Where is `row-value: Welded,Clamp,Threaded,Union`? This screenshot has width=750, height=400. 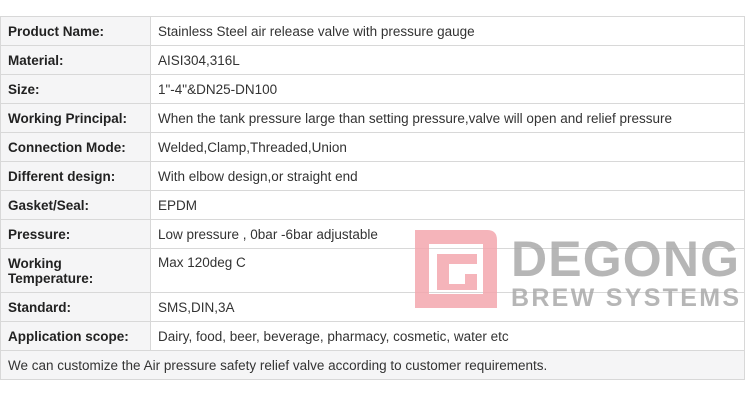
row-value: Welded,Clamp,Threaded,Union is located at coordinates (447, 147).